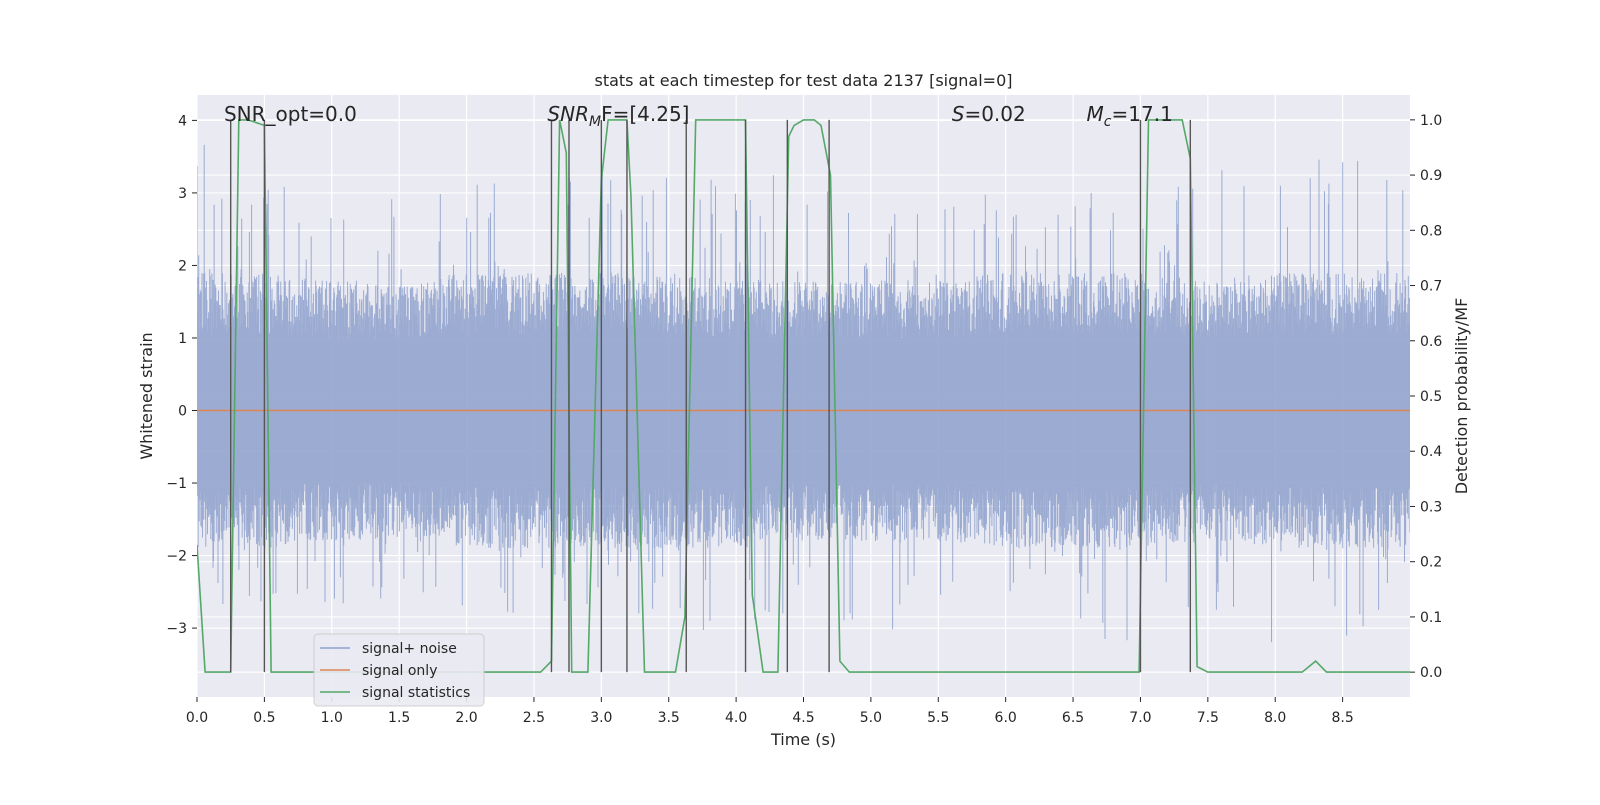 This screenshot has width=1600, height=805. I want to click on y2-tick-label: 0.3, so click(1431, 507).